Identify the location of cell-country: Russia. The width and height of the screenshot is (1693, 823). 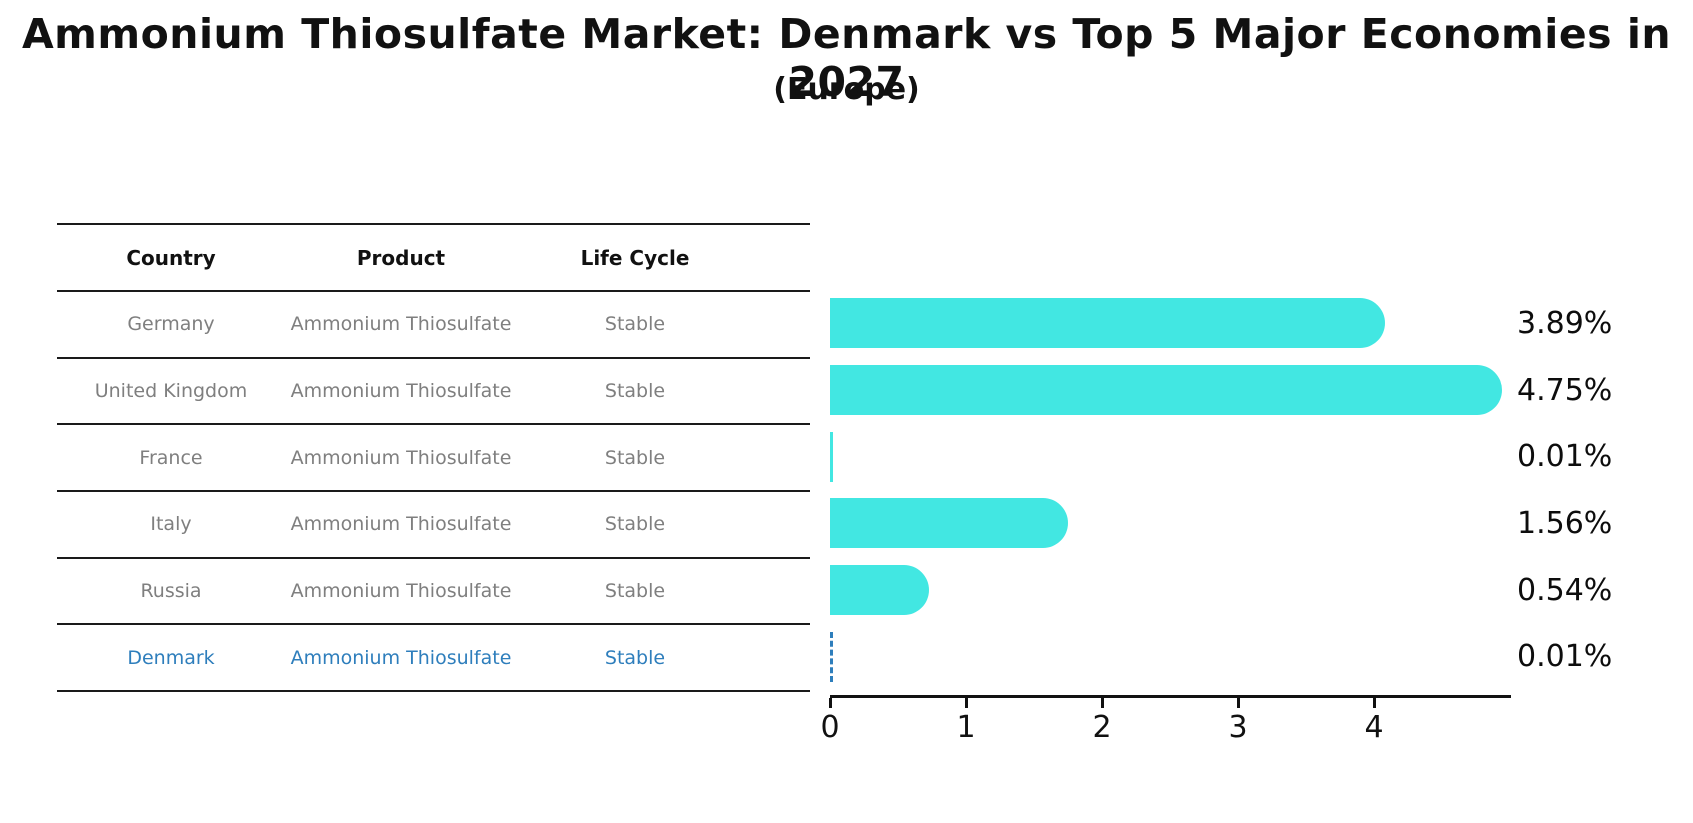
(171, 591).